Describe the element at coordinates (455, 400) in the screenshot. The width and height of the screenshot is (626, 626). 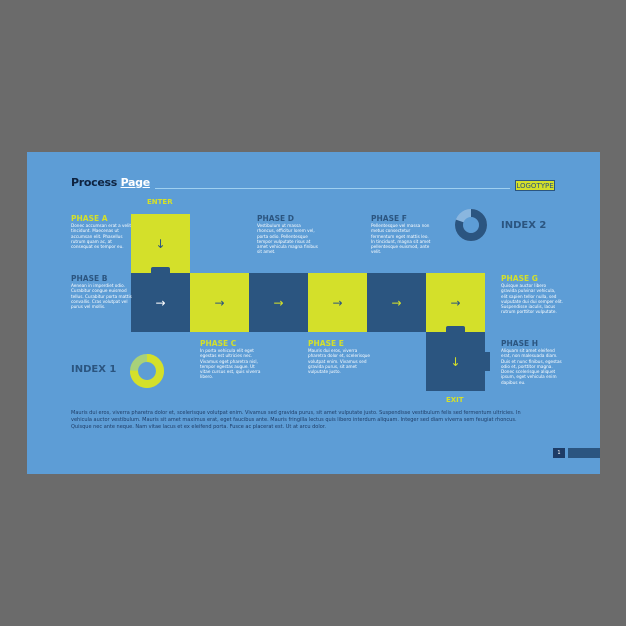
I see `exit-label: EXIT` at that location.